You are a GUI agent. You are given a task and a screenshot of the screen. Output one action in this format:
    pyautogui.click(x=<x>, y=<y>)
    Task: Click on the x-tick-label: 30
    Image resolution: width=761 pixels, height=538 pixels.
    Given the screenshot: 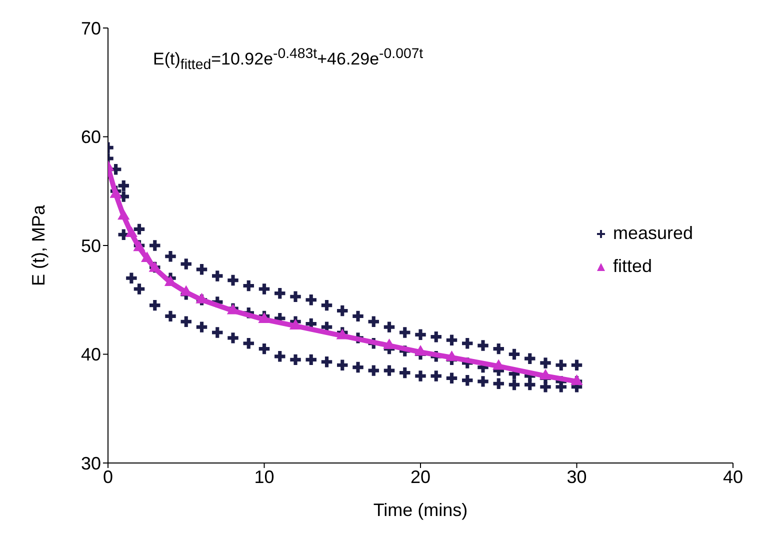 What is the action you would take?
    pyautogui.click(x=576, y=476)
    